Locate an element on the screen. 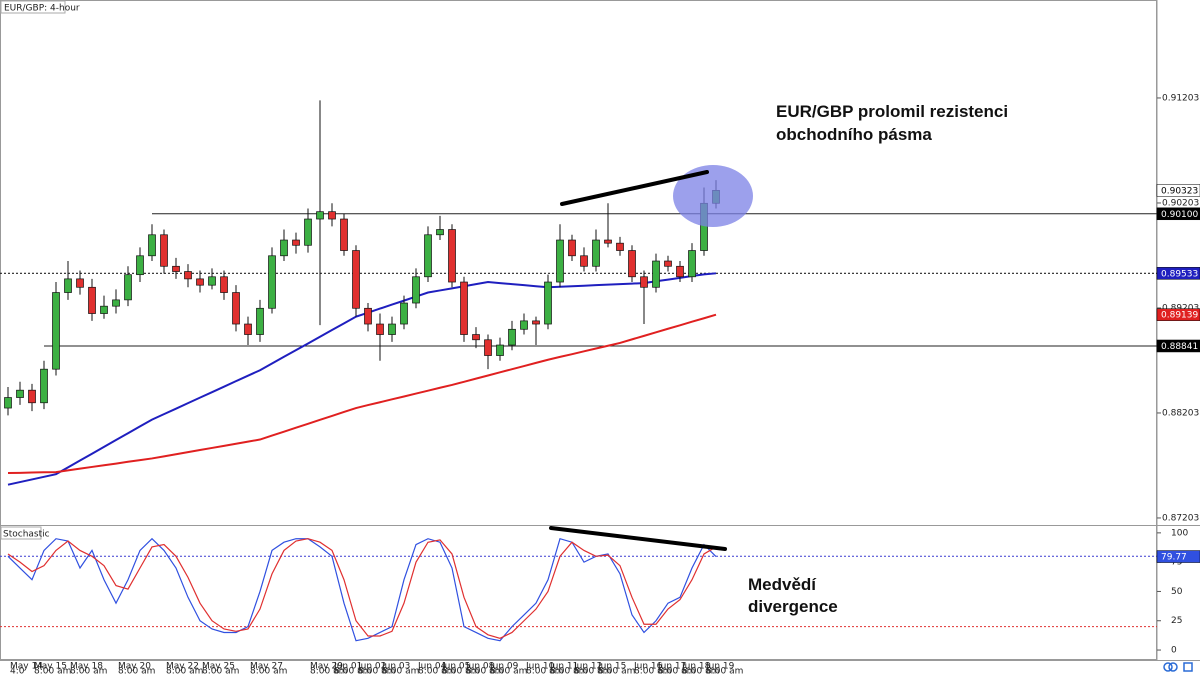 This screenshot has width=1200, height=675. x-tick-label: Jun 05 is located at coordinates (455, 667).